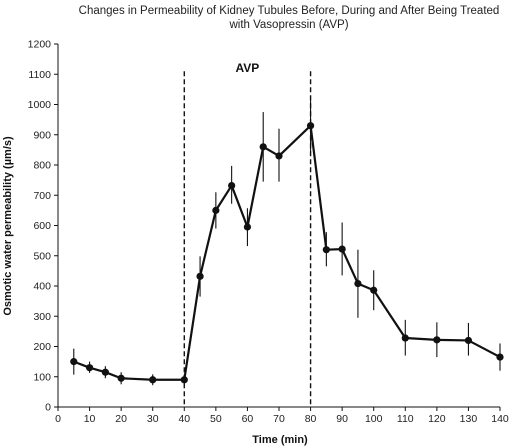 The width and height of the screenshot is (520, 448). Describe the element at coordinates (58, 419) in the screenshot. I see `x-tick-label: 0` at that location.